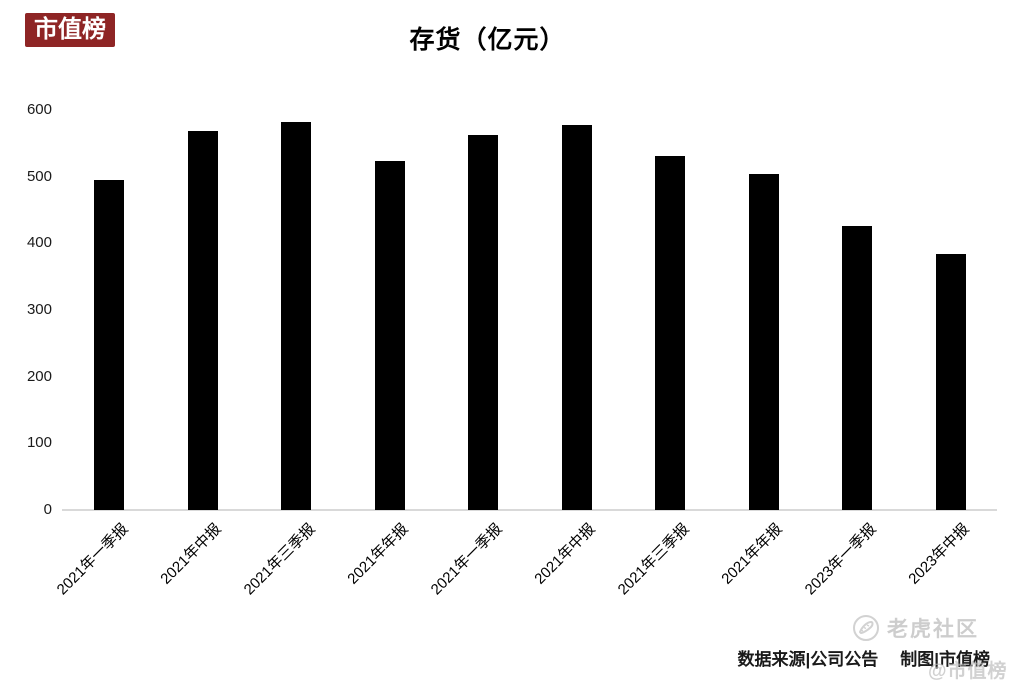 This screenshot has height=689, width=1016. What do you see at coordinates (968, 671) in the screenshot?
I see `watermark-overlay: @市值榜` at bounding box center [968, 671].